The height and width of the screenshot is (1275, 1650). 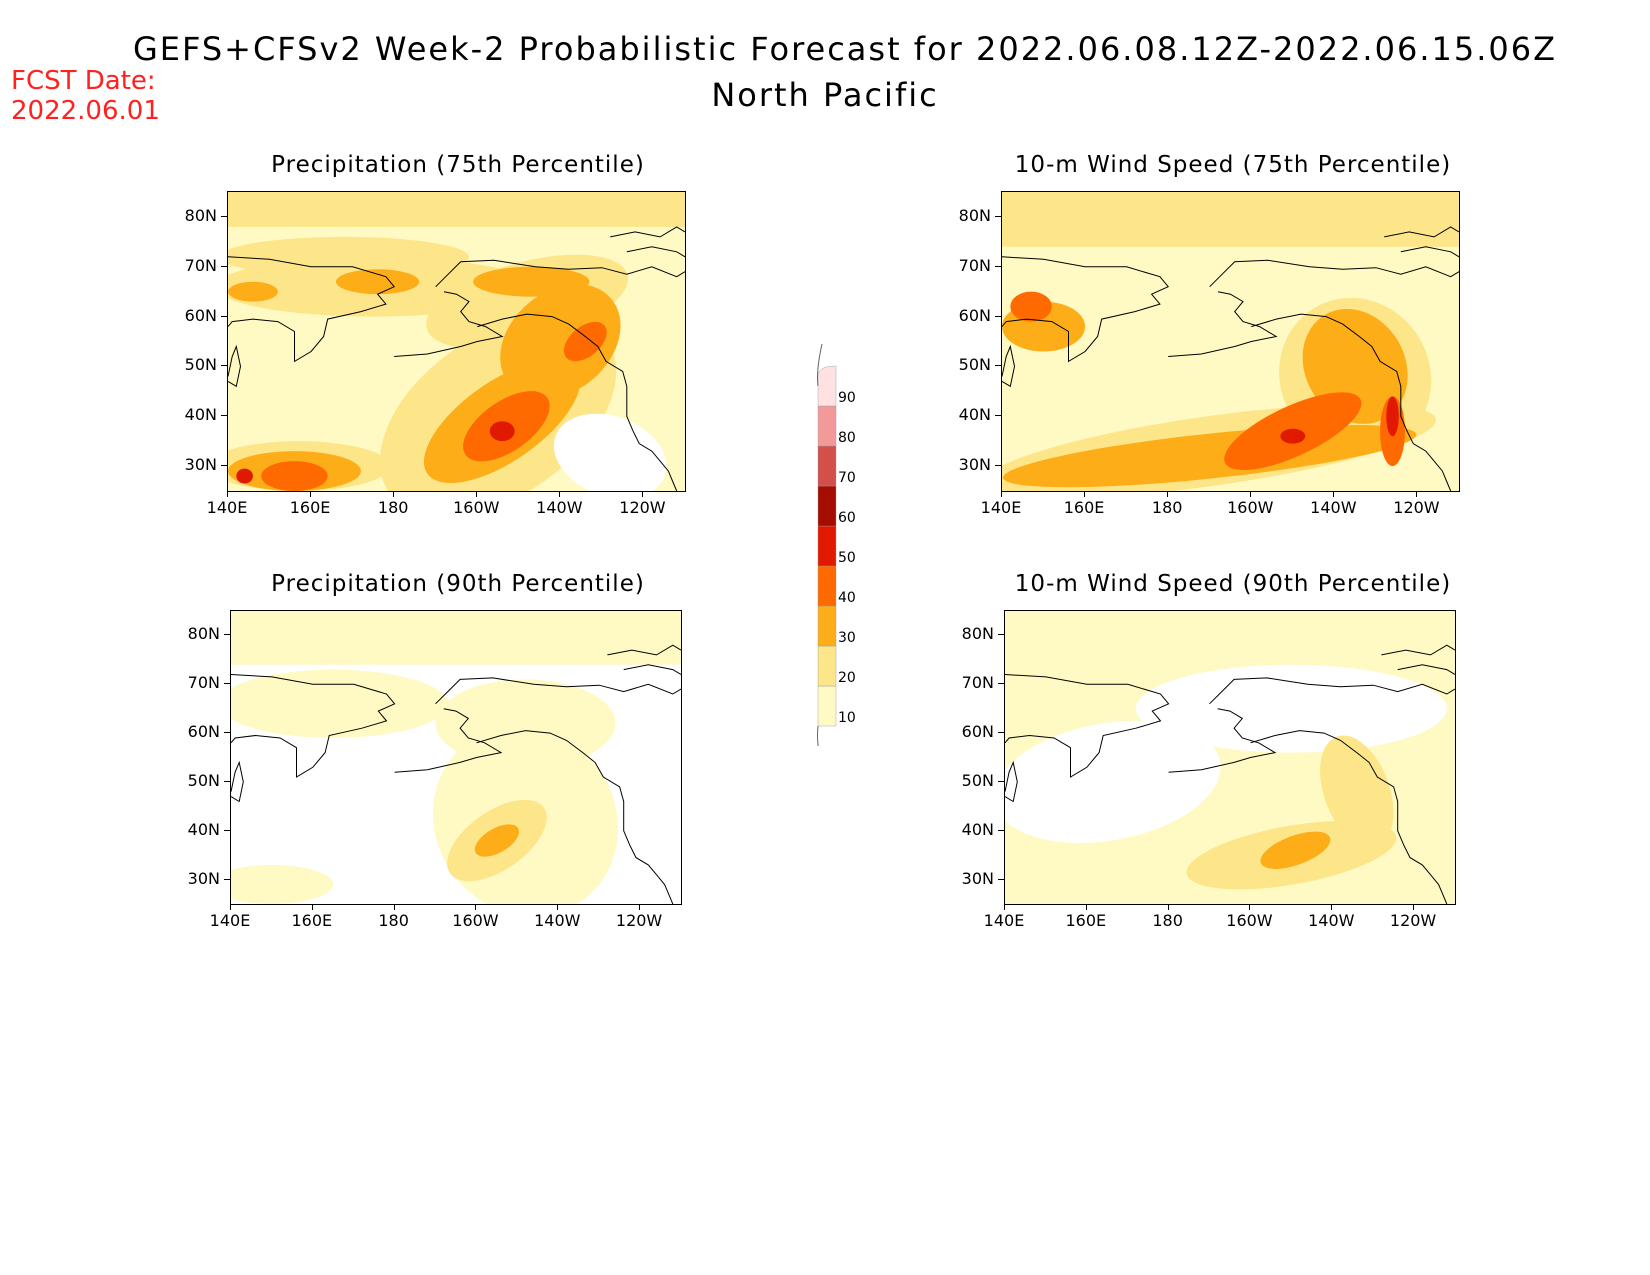 I want to click on lon-label: 140E, so click(x=1001, y=507).